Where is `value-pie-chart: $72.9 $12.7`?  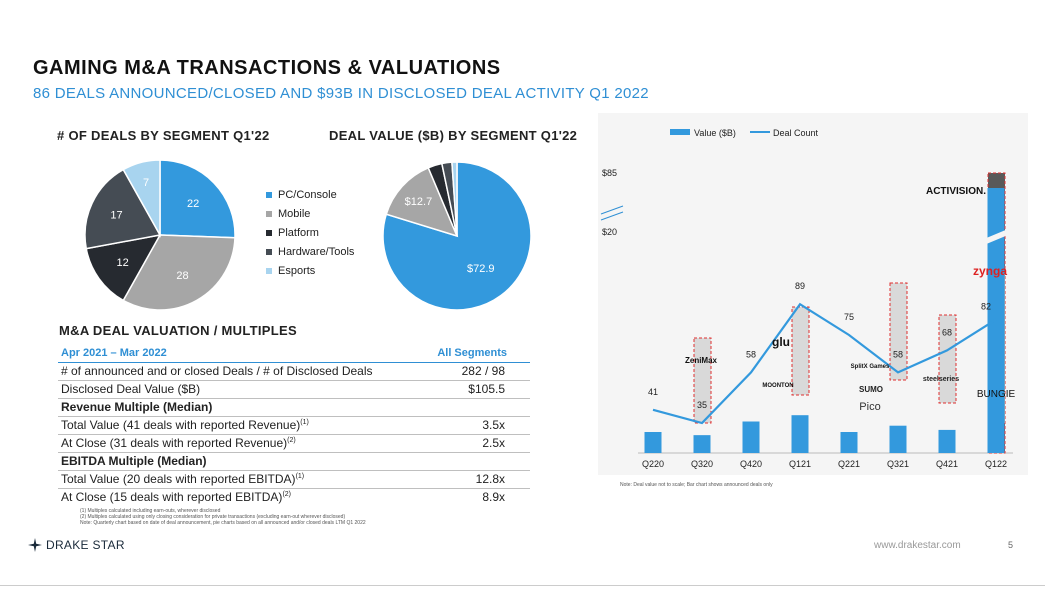 value-pie-chart: $72.9 $12.7 is located at coordinates (457, 236).